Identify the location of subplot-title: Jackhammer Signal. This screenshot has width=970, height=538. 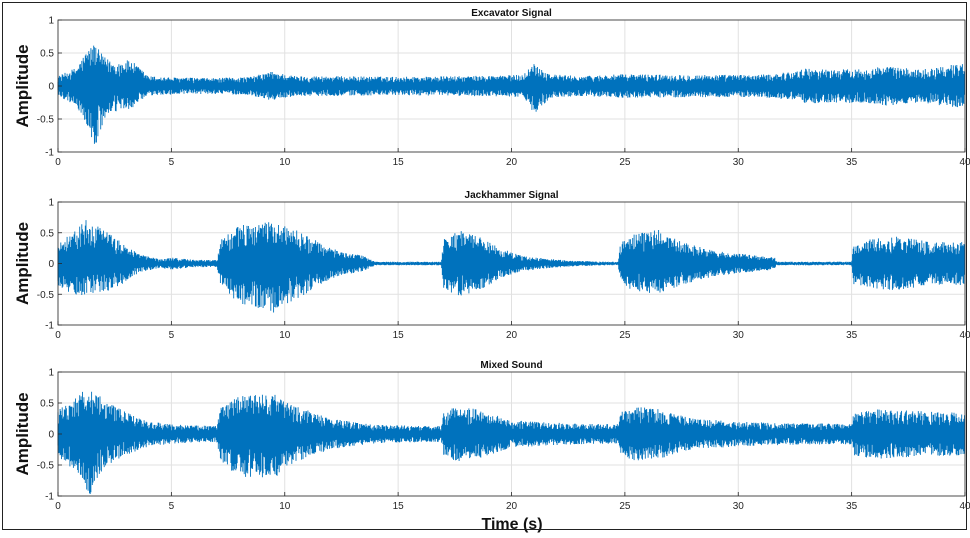
(512, 195).